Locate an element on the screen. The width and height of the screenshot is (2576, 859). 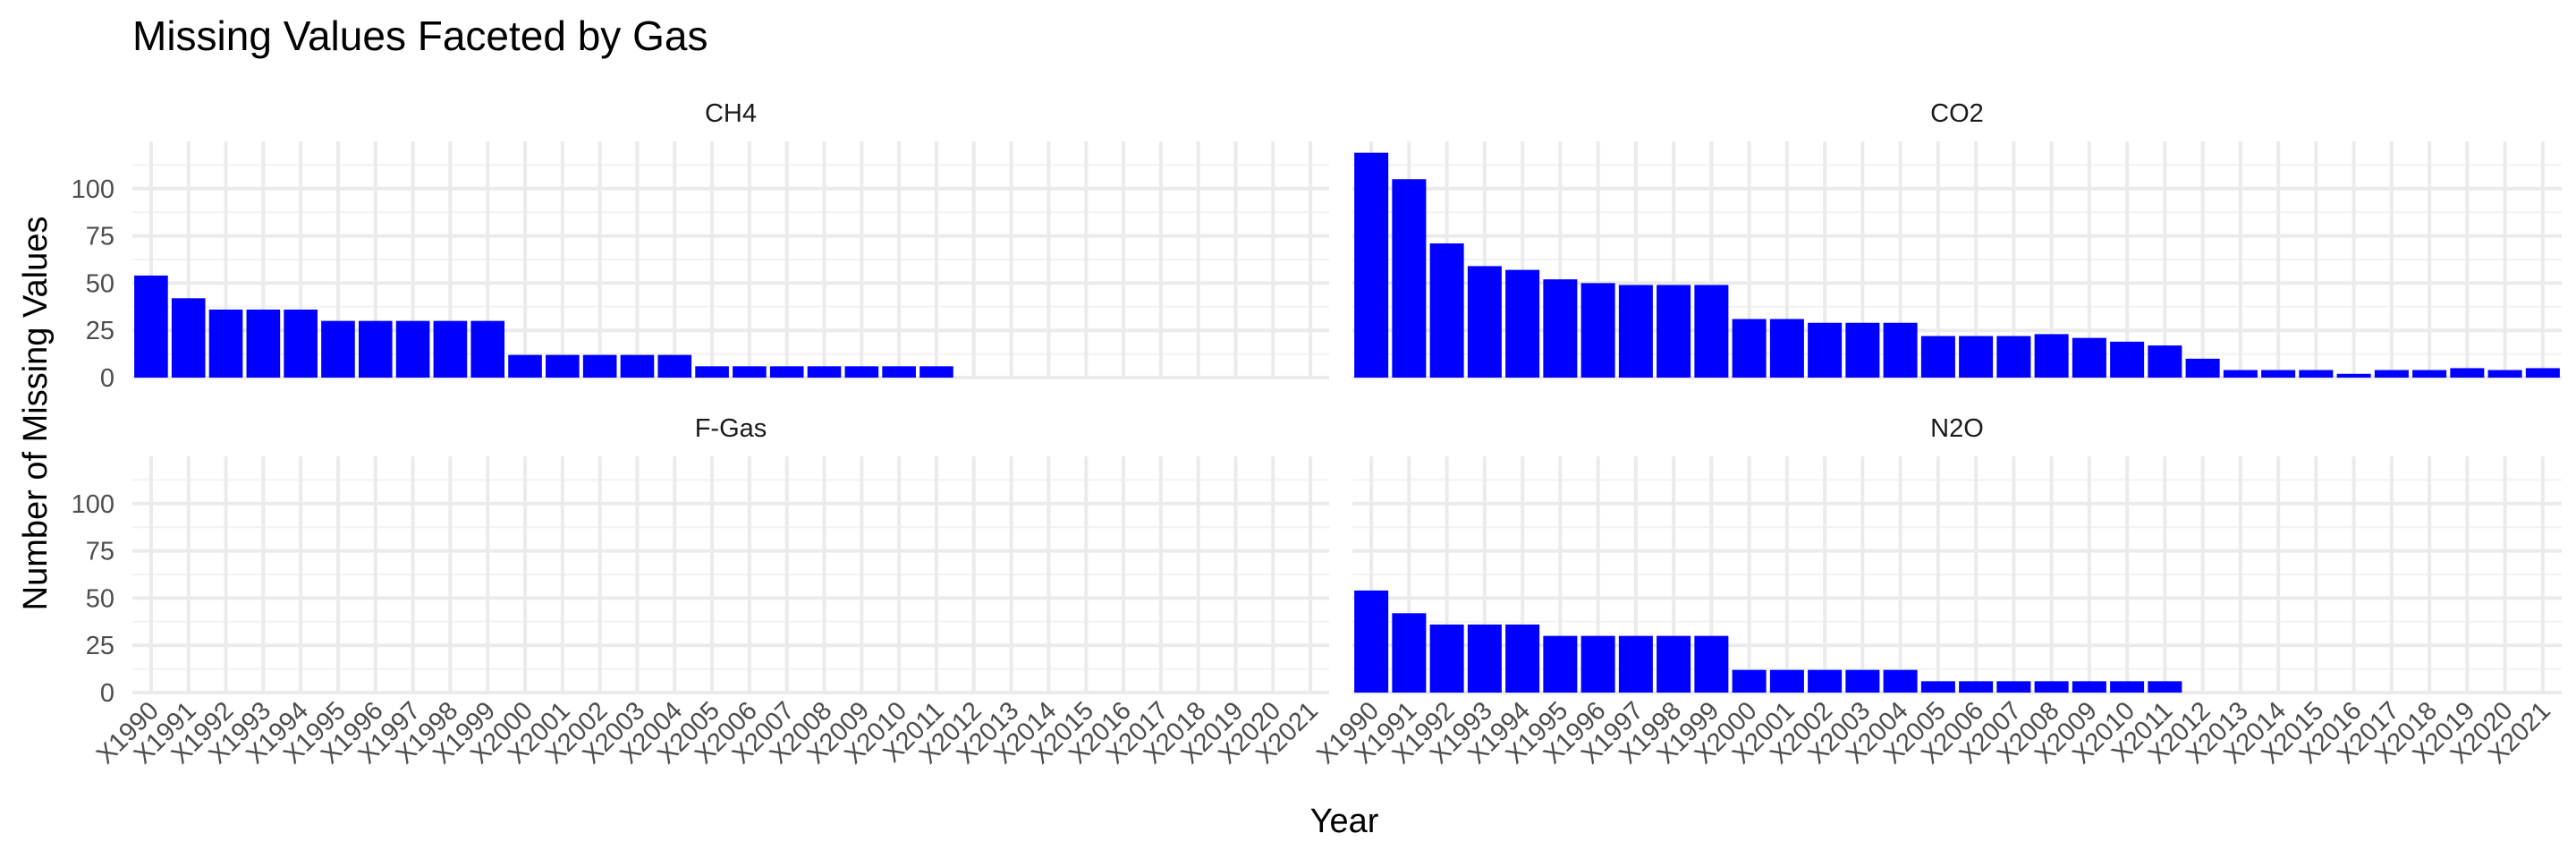
facet-label: F-Gas is located at coordinates (731, 428).